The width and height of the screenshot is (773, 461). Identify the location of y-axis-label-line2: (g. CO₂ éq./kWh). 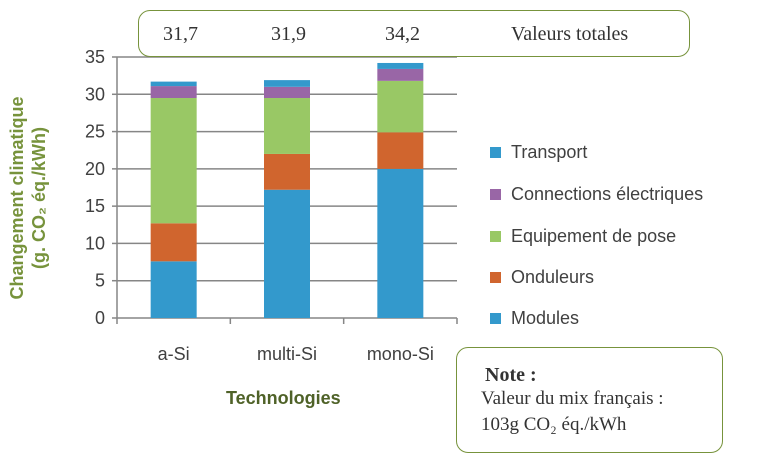
(39, 198).